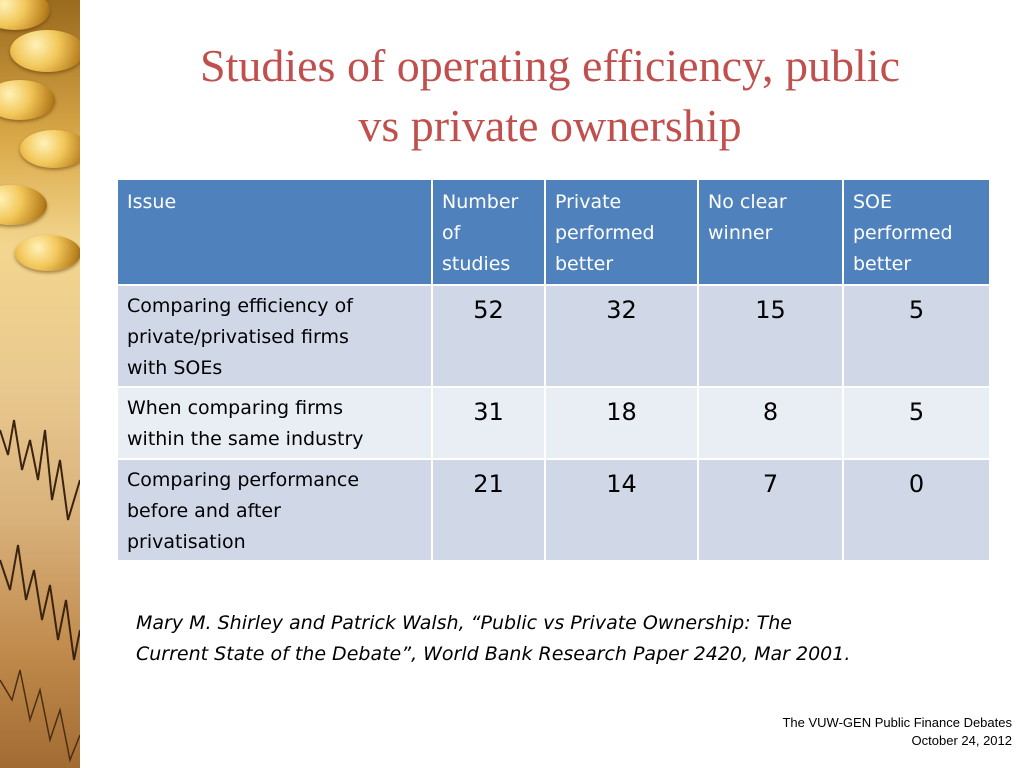 The width and height of the screenshot is (1024, 768). I want to click on cell-private-better: 32, so click(621, 336).